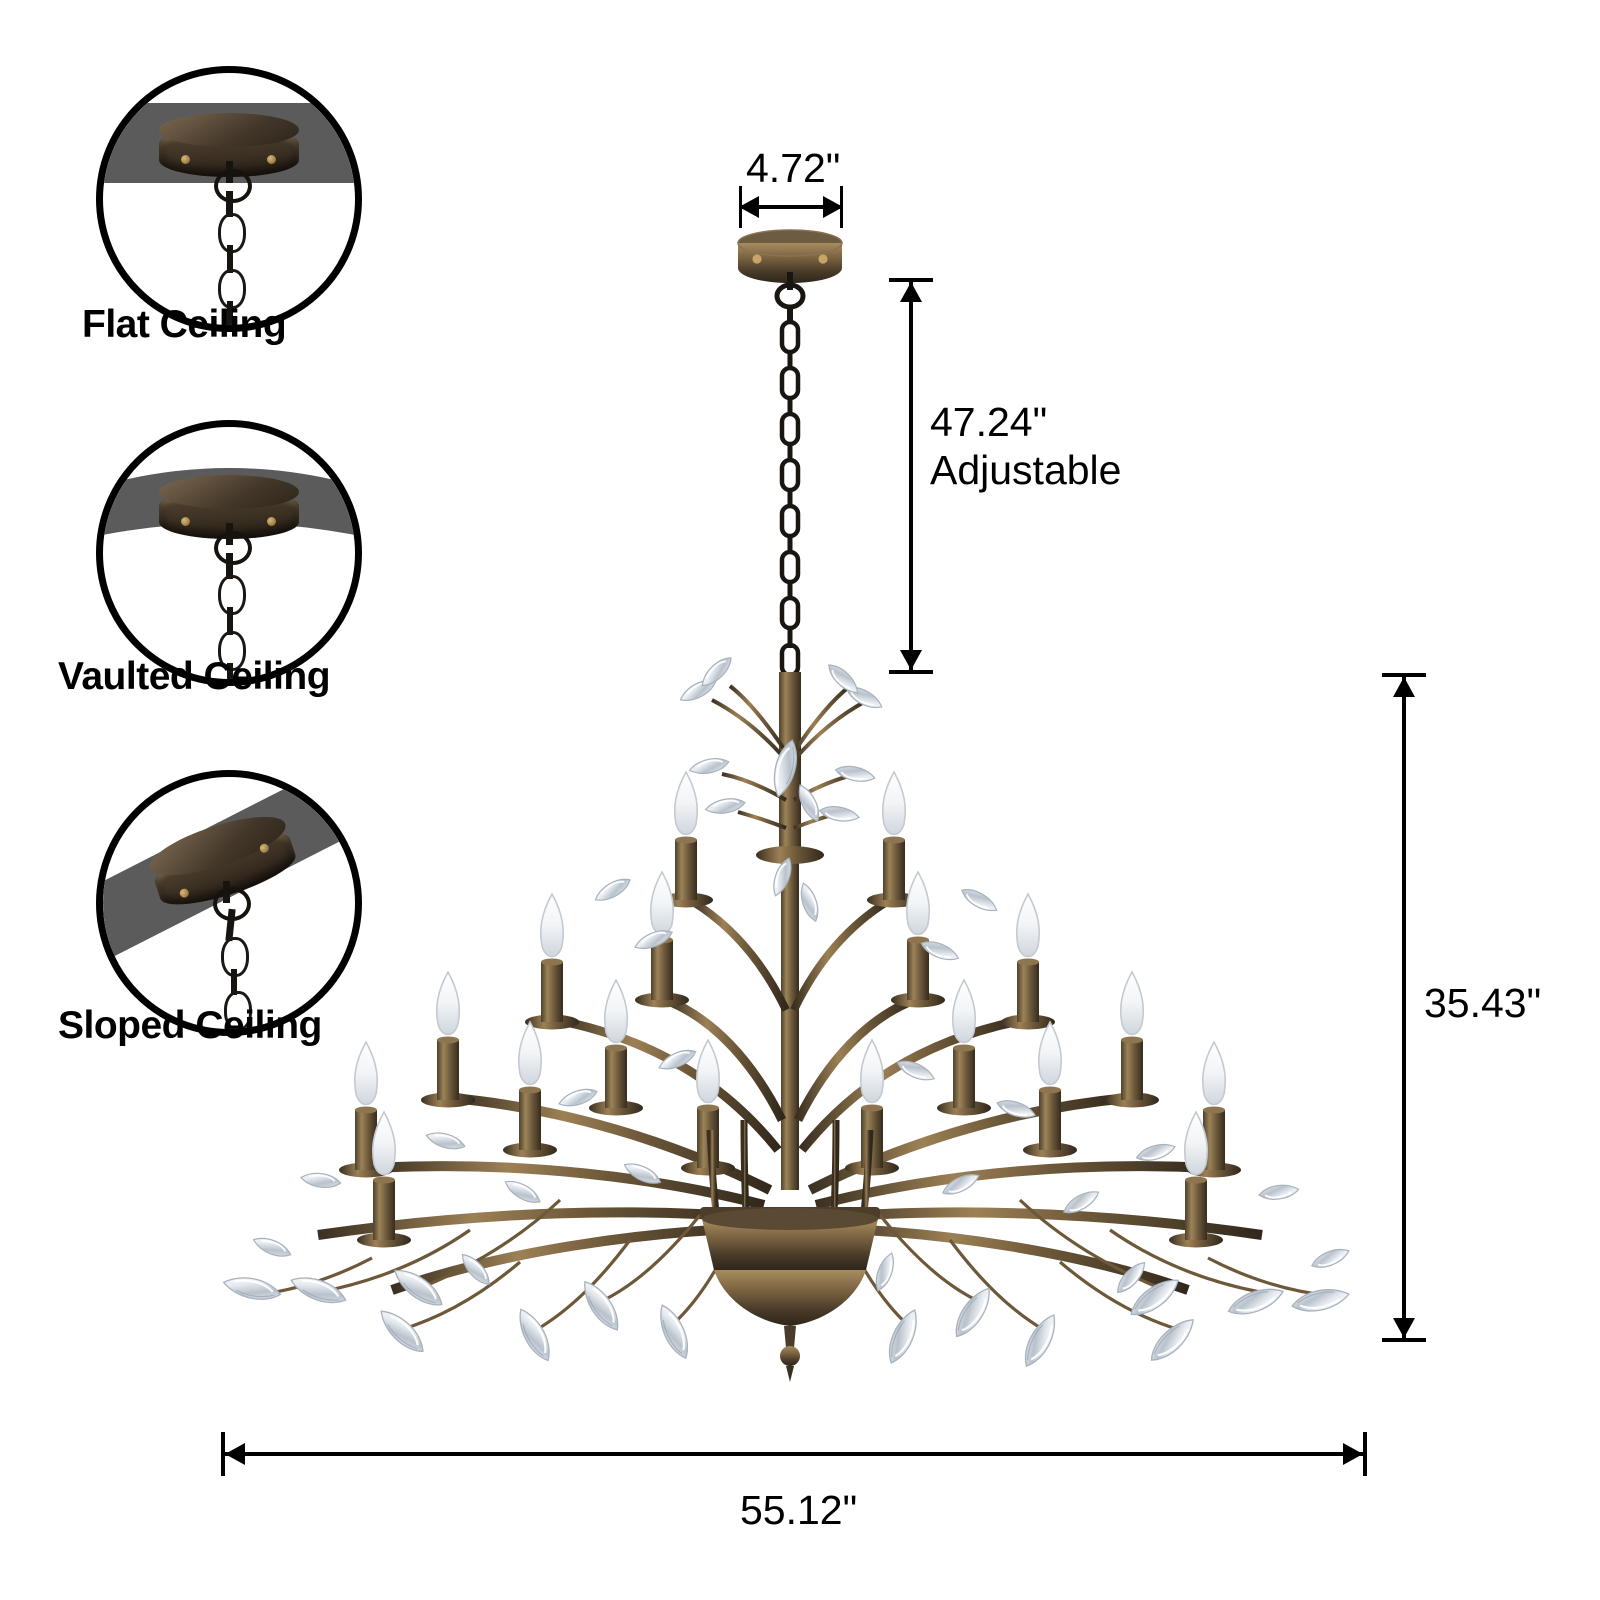 The image size is (1600, 1600). Describe the element at coordinates (184, 324) in the screenshot. I see `callout-label-flat: Flat Ceiling` at that location.